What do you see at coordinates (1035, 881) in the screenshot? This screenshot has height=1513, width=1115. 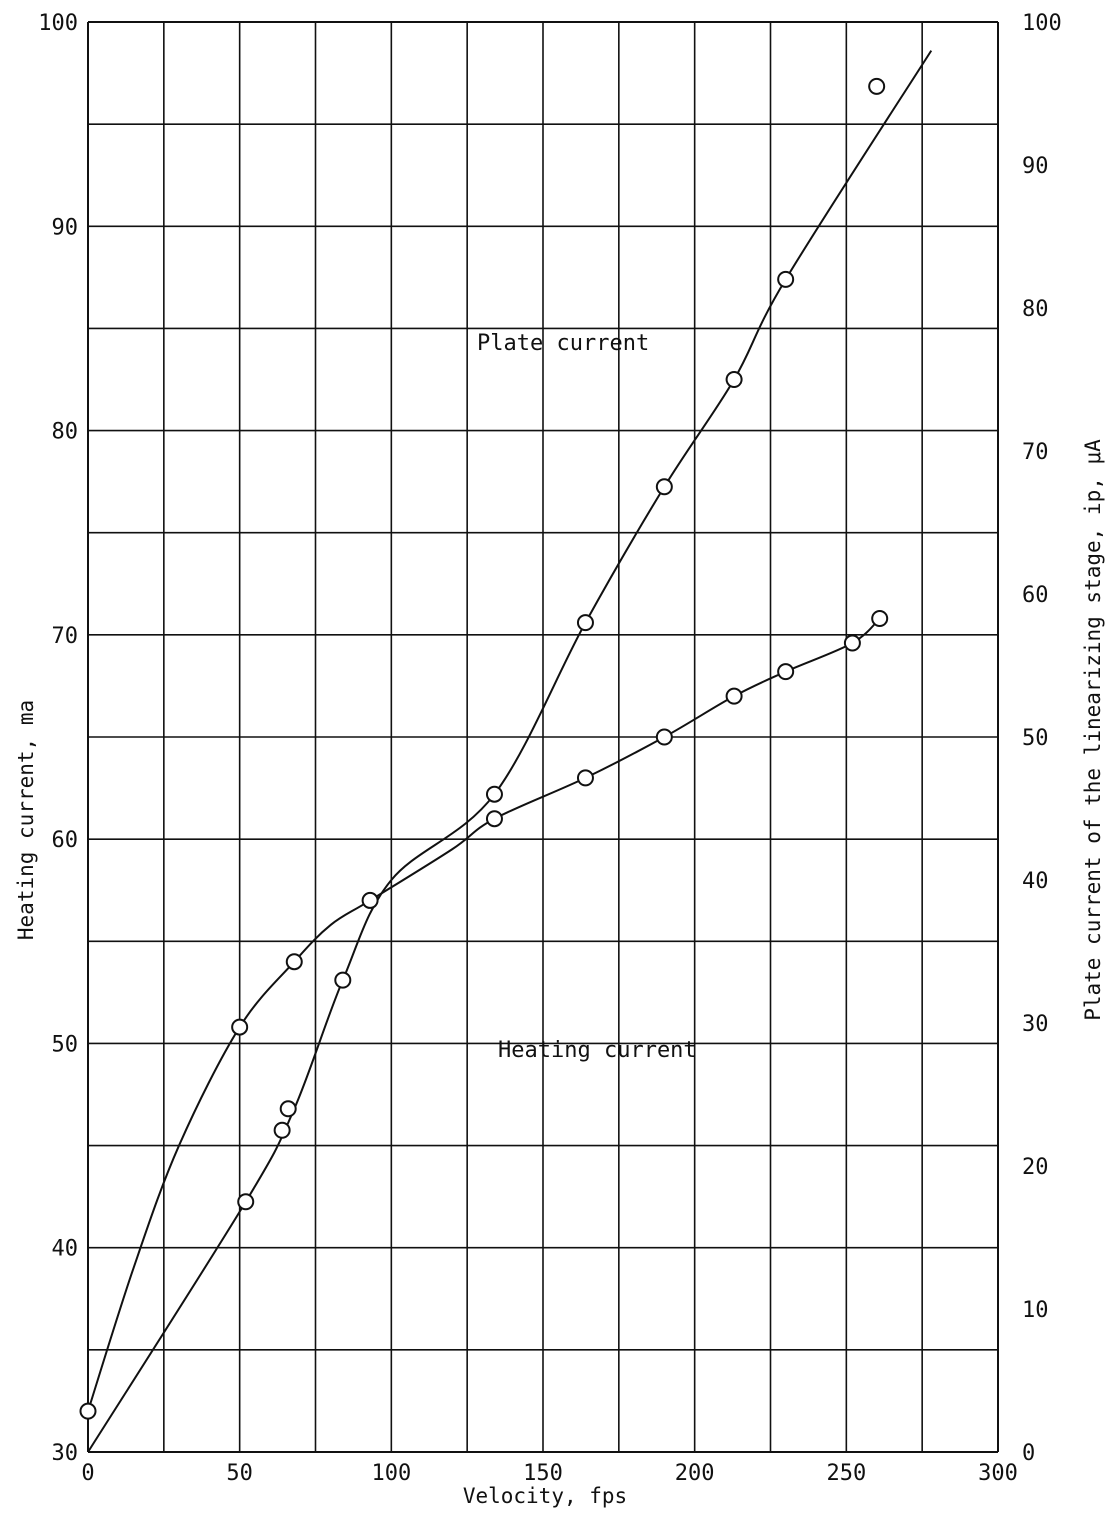 I see `y-right-tick-label: 40` at bounding box center [1035, 881].